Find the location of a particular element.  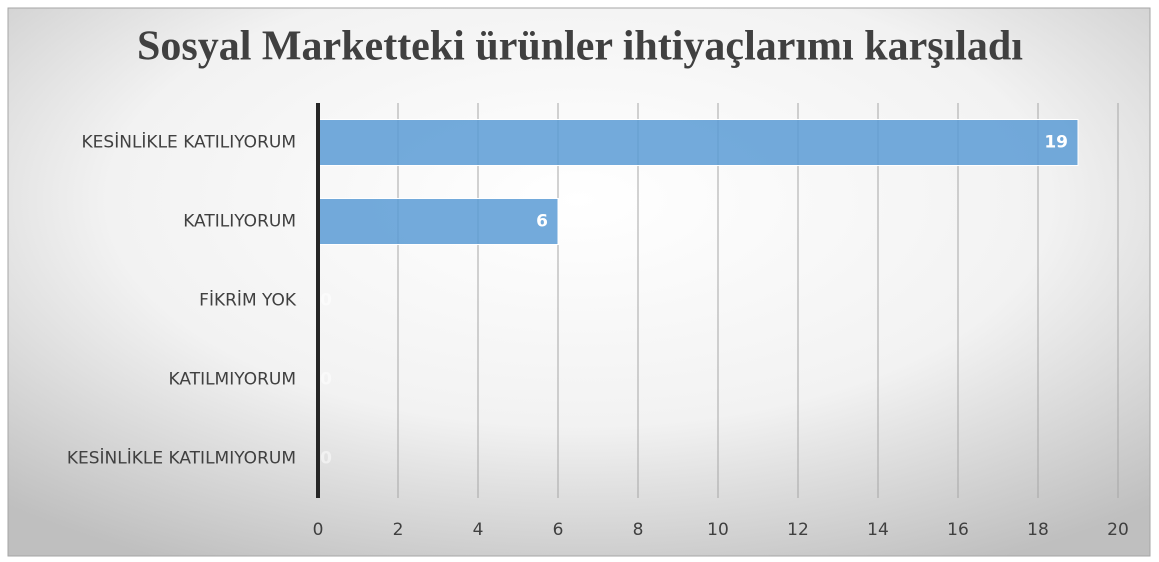

value-label: 19 is located at coordinates (1056, 143).